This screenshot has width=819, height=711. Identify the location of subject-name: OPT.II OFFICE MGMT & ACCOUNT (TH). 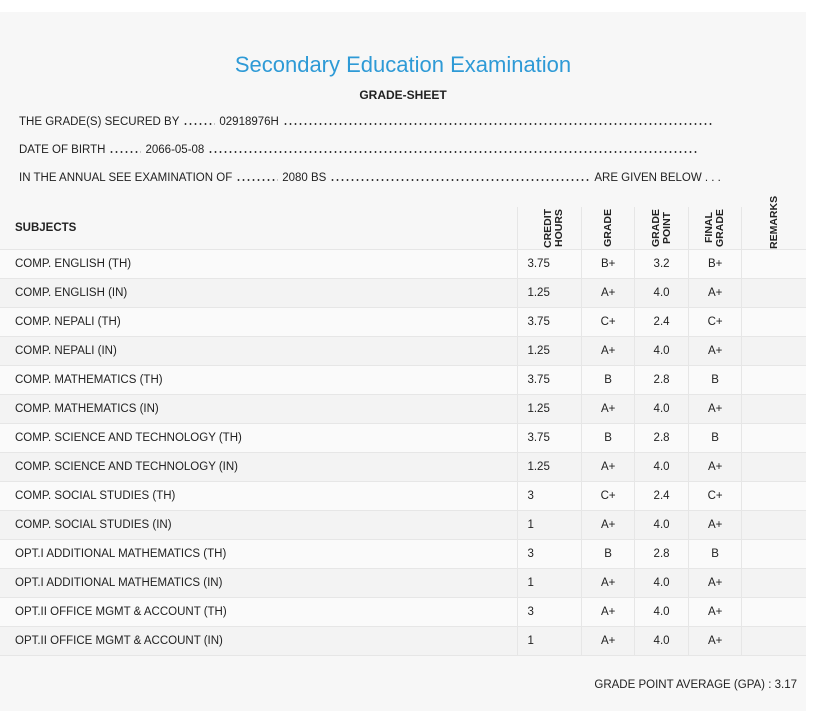
(259, 612).